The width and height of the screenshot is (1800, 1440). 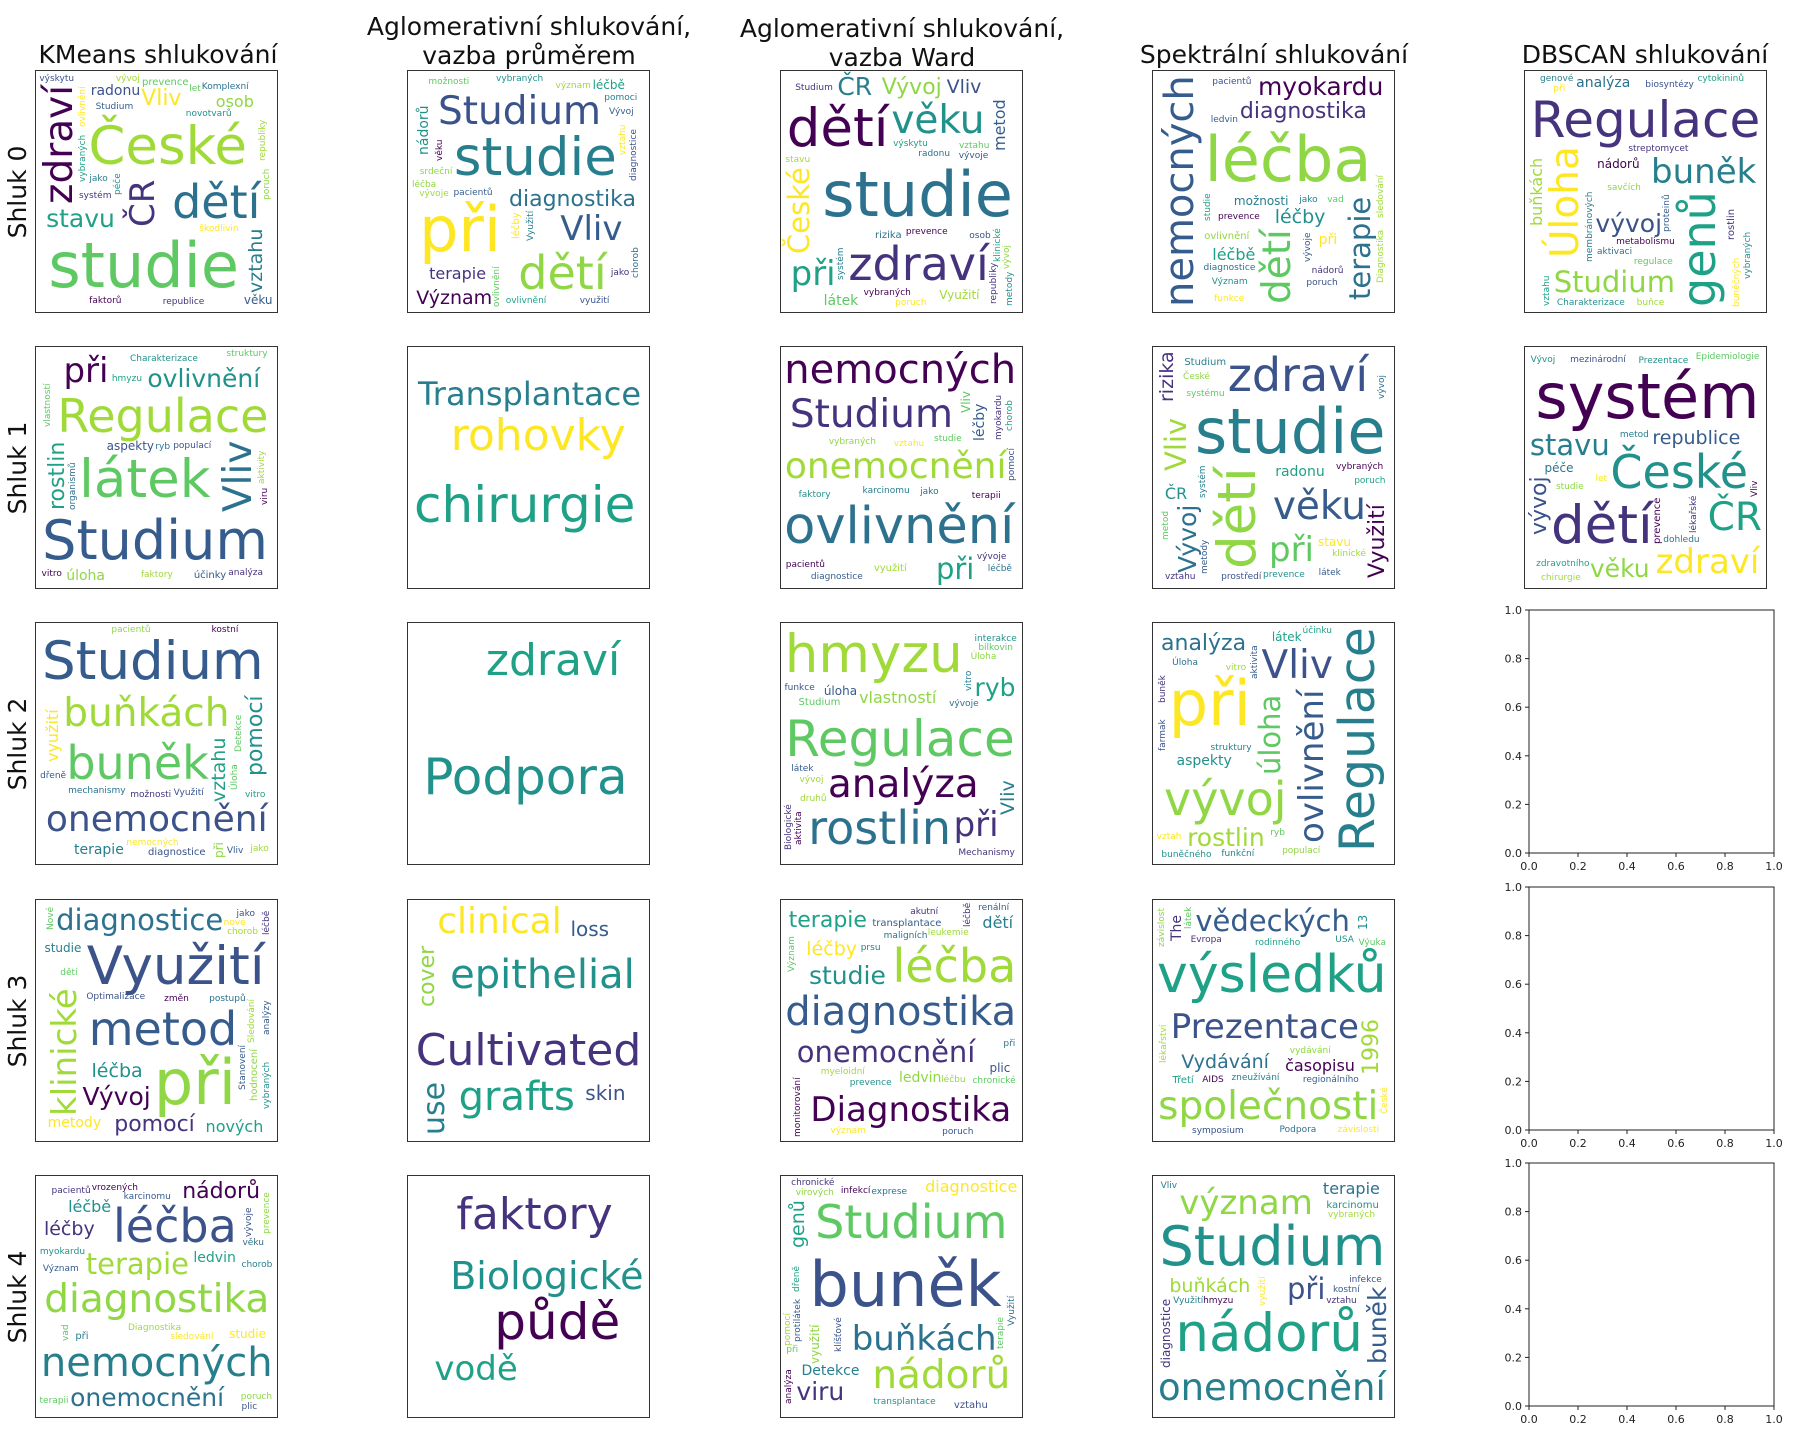 I want to click on cloud-word: rostlin, so click(x=1226, y=838).